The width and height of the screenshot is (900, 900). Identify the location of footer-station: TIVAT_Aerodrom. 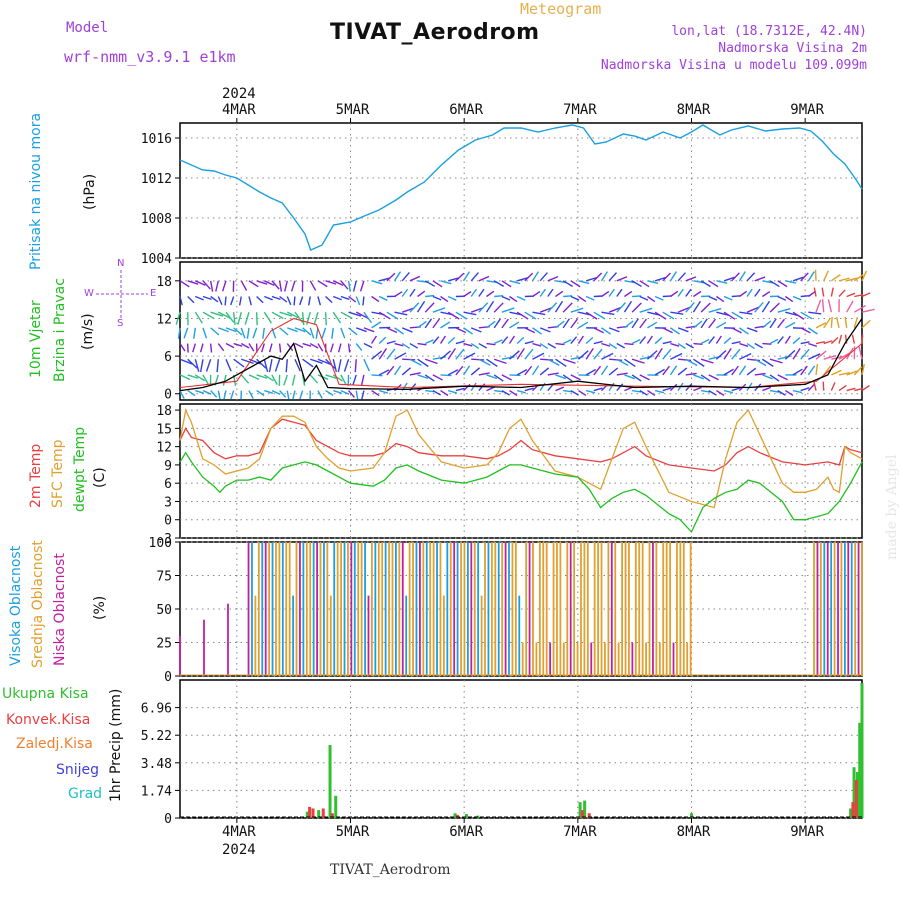
(390, 870).